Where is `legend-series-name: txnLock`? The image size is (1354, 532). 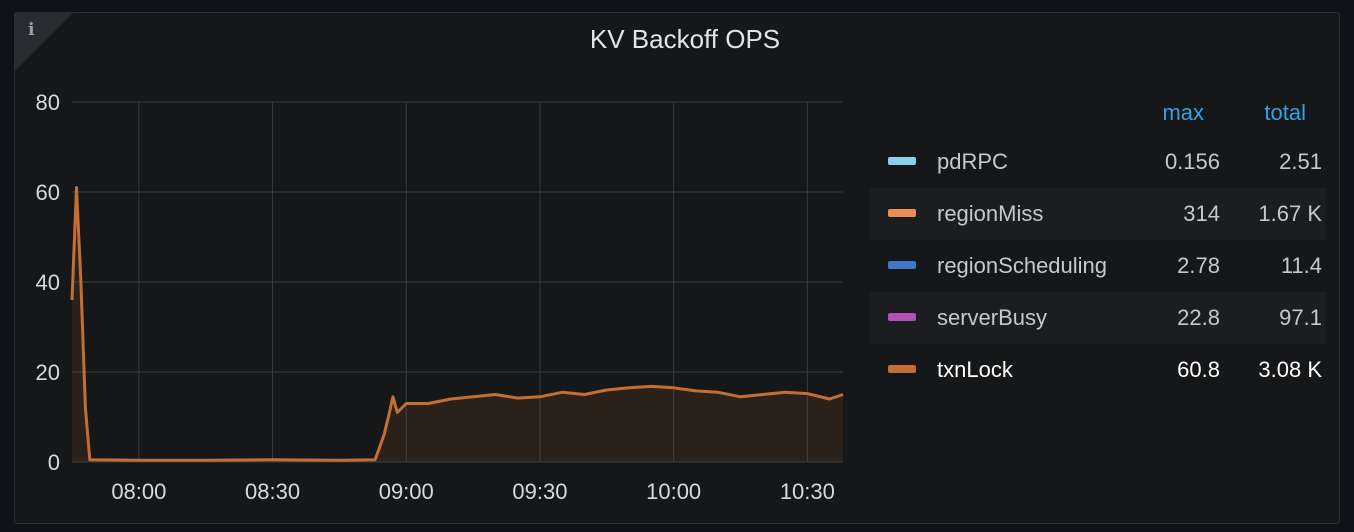
legend-series-name: txnLock is located at coordinates (975, 369).